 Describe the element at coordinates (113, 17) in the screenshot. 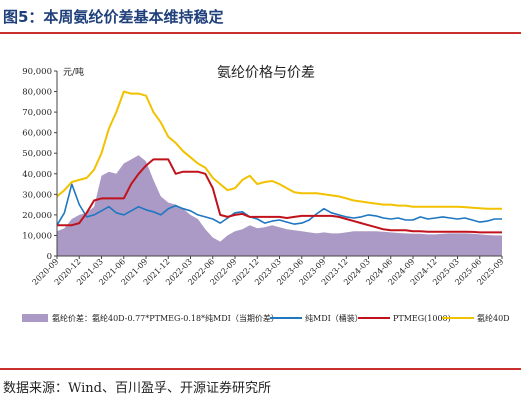

I see `figure-title: 图5：本周氨纶价差基本维持稳定` at that location.